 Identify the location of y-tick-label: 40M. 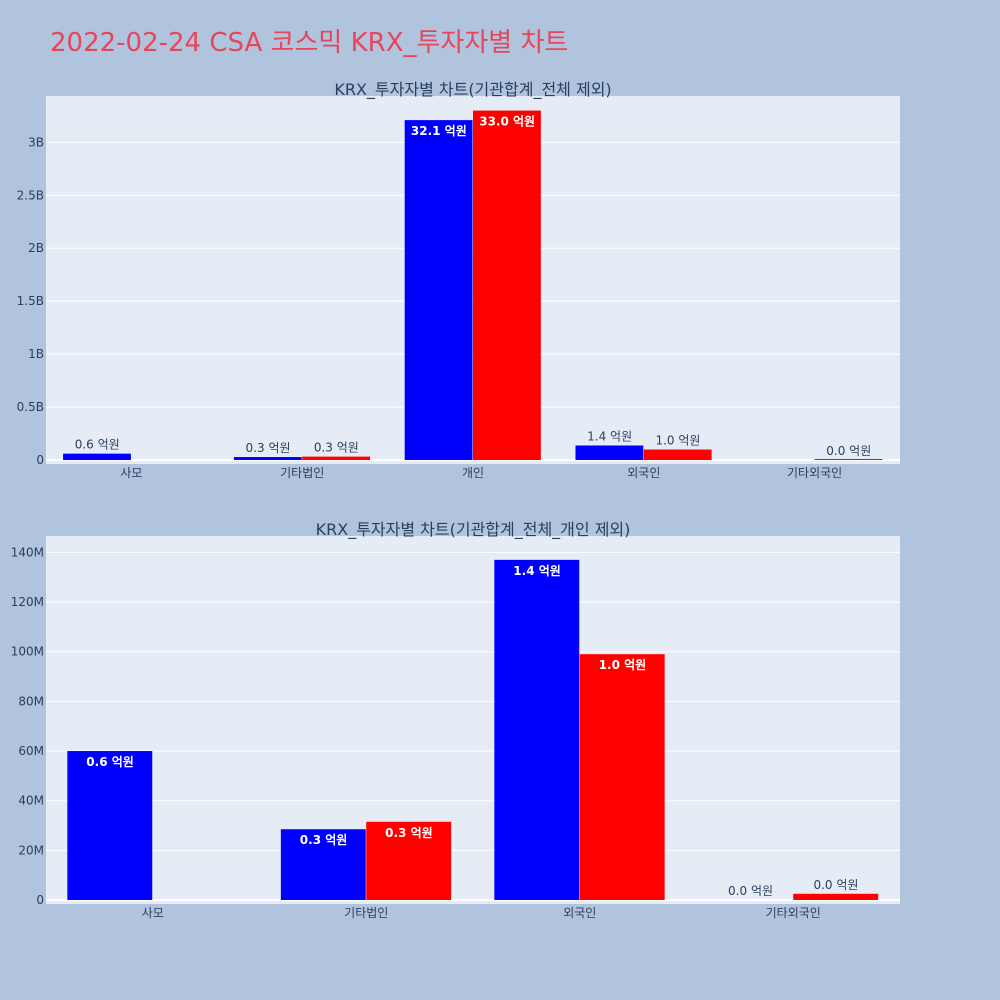
(31, 801).